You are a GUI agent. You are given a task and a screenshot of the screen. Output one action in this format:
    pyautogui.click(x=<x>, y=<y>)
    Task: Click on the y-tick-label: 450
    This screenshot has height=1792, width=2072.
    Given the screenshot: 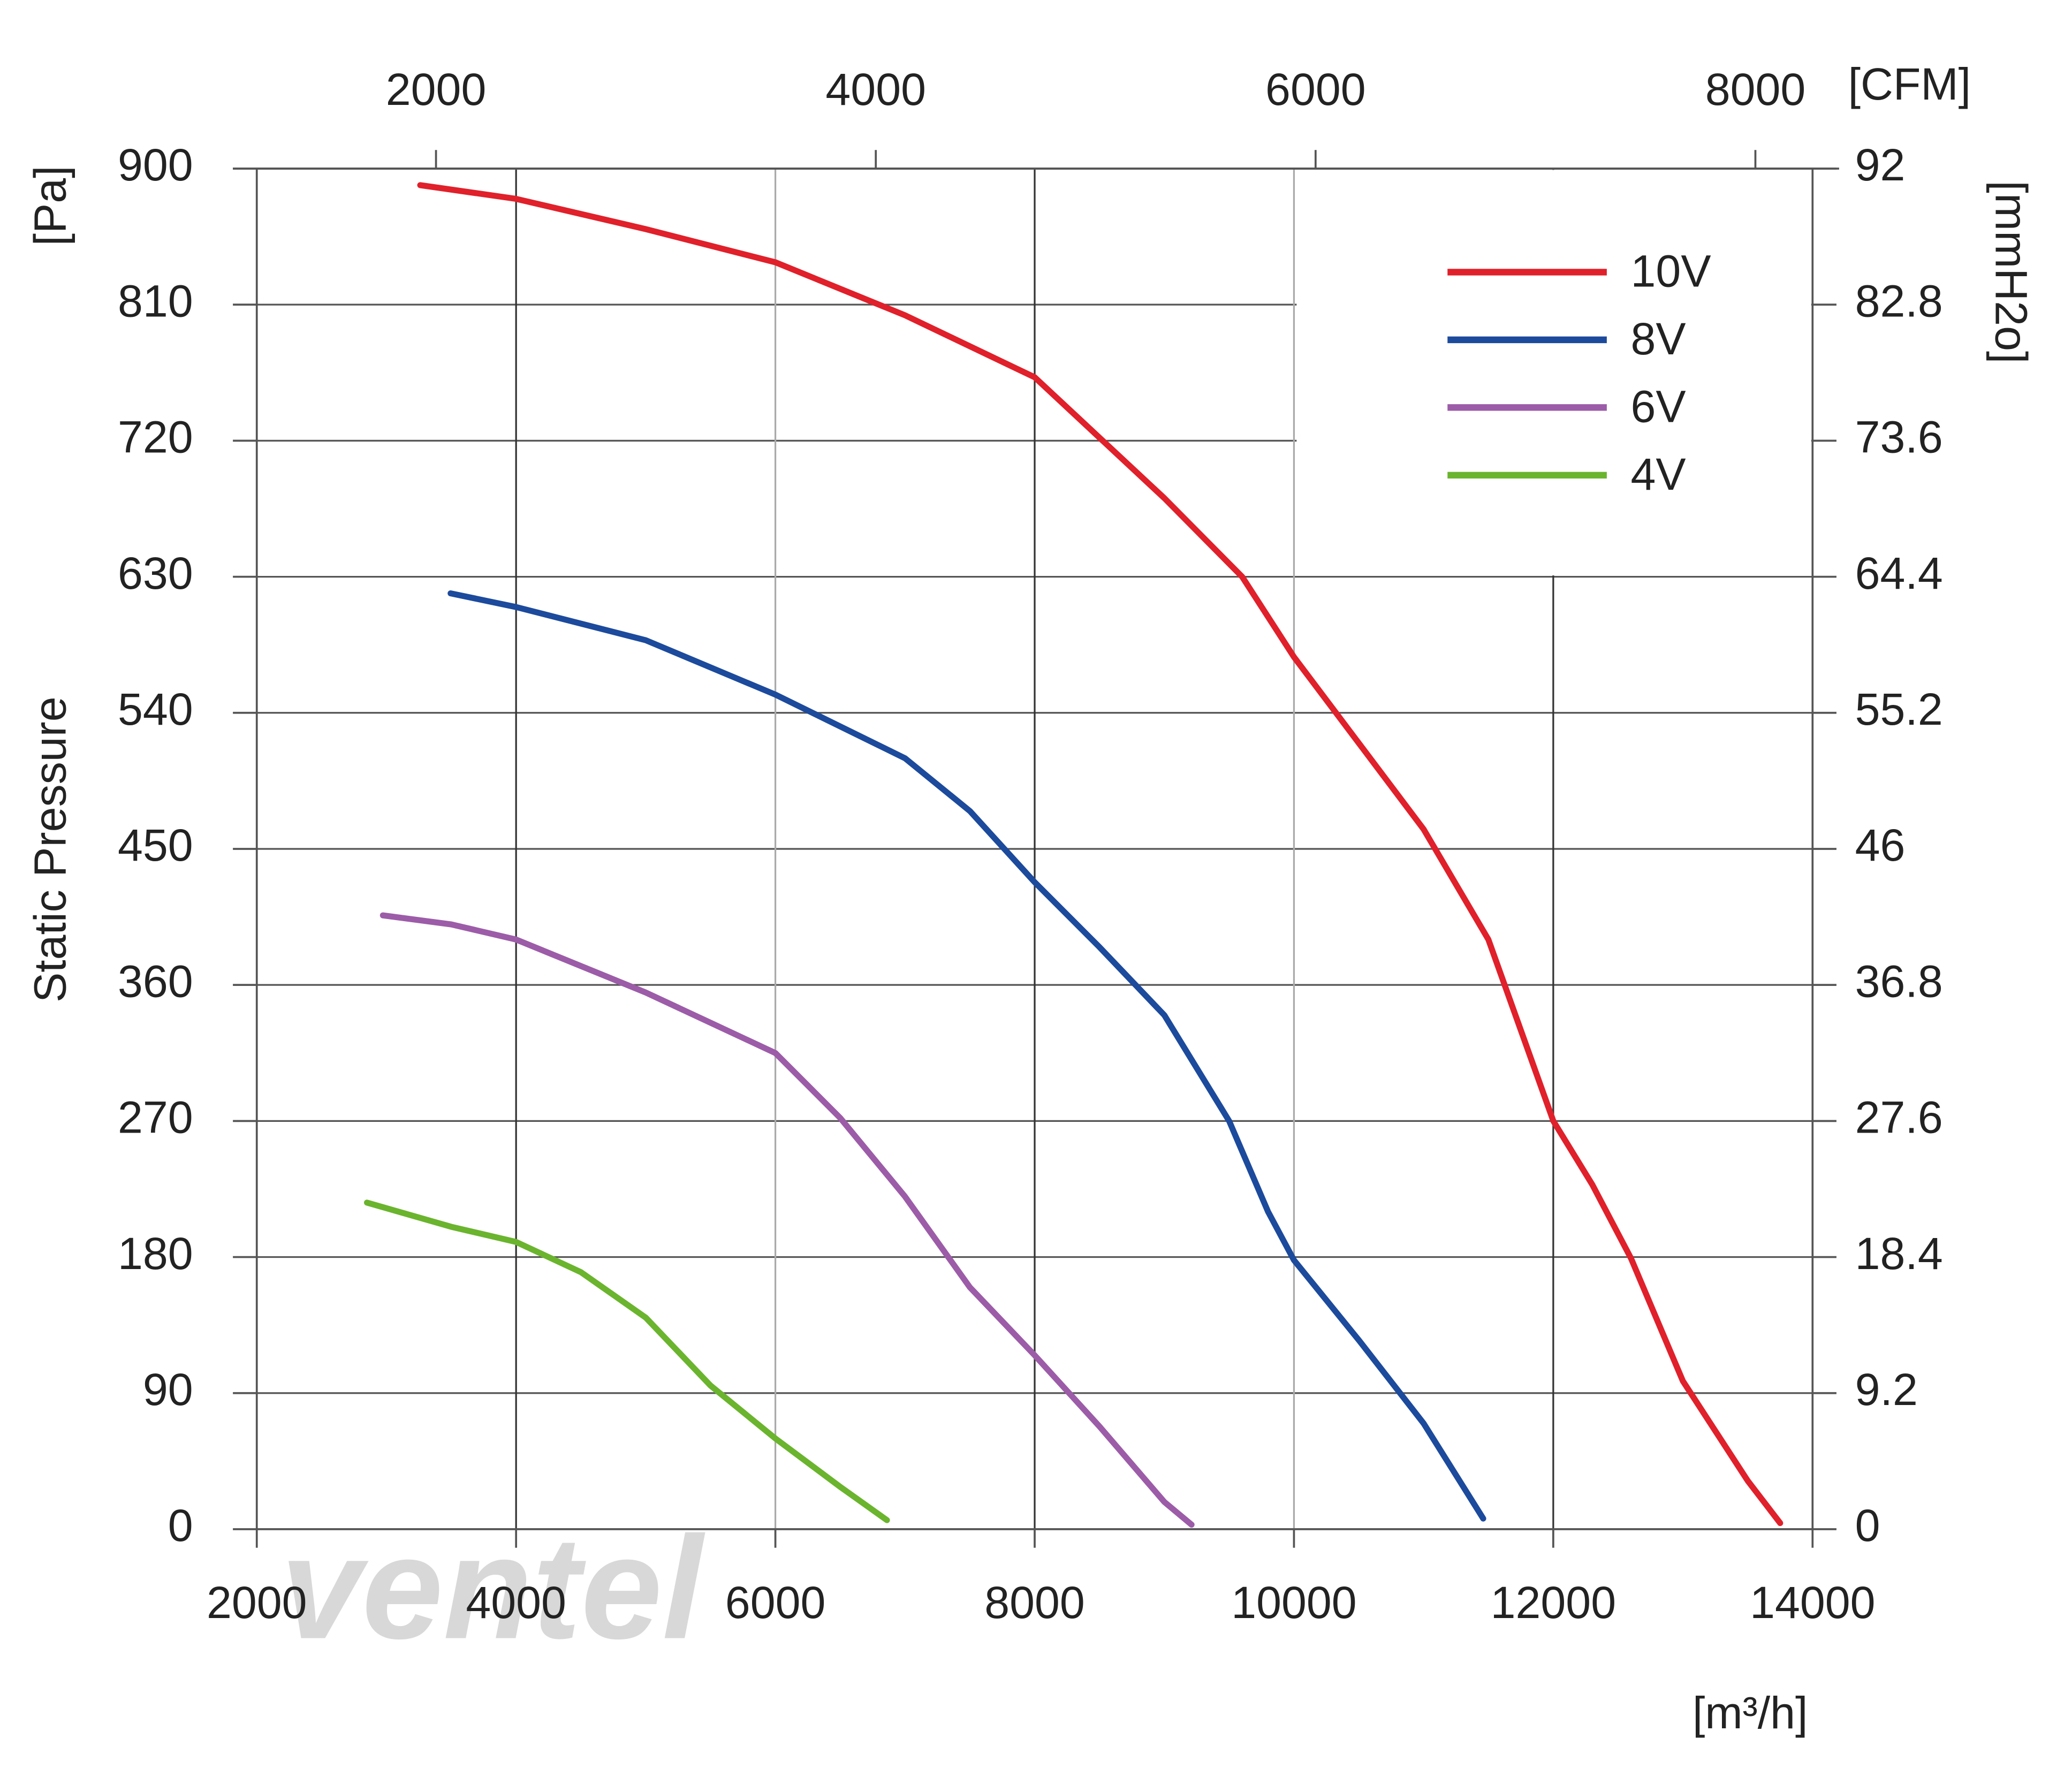 What is the action you would take?
    pyautogui.click(x=155, y=845)
    